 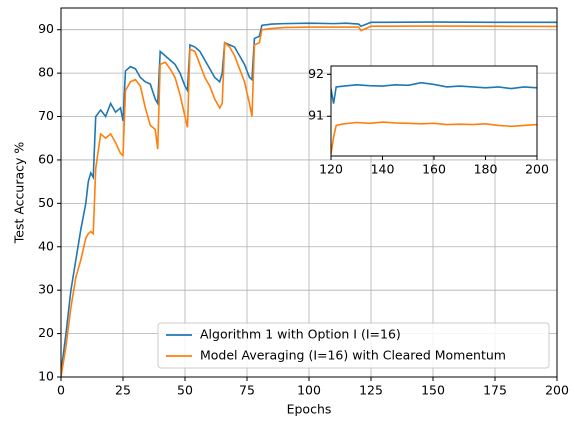 What do you see at coordinates (46, 28) in the screenshot?
I see `y-tick-label: 90` at bounding box center [46, 28].